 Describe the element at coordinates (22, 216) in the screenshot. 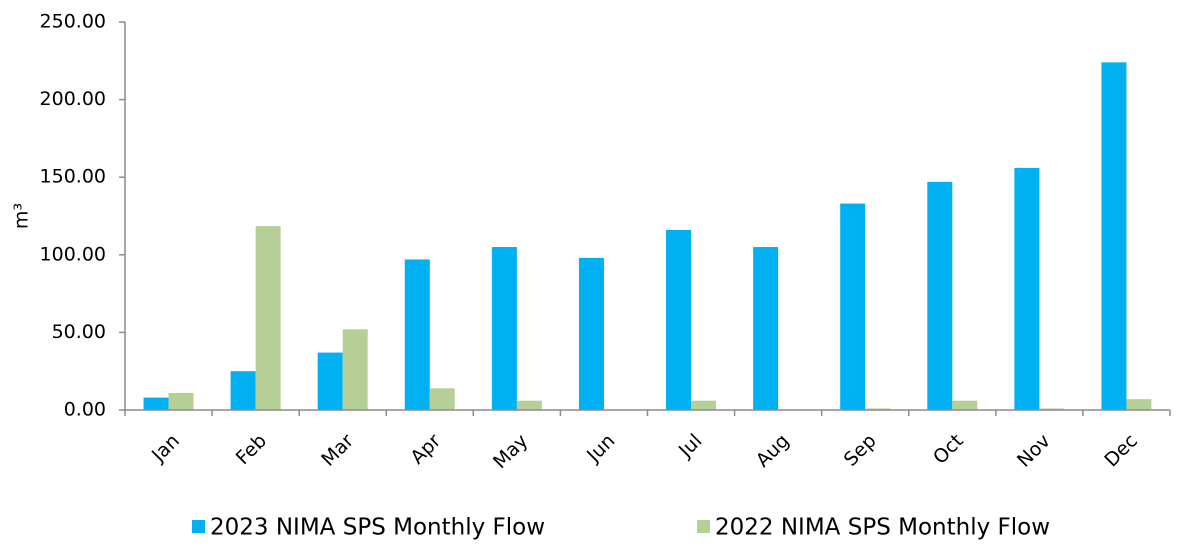

I see `y-axis-label: m³` at that location.